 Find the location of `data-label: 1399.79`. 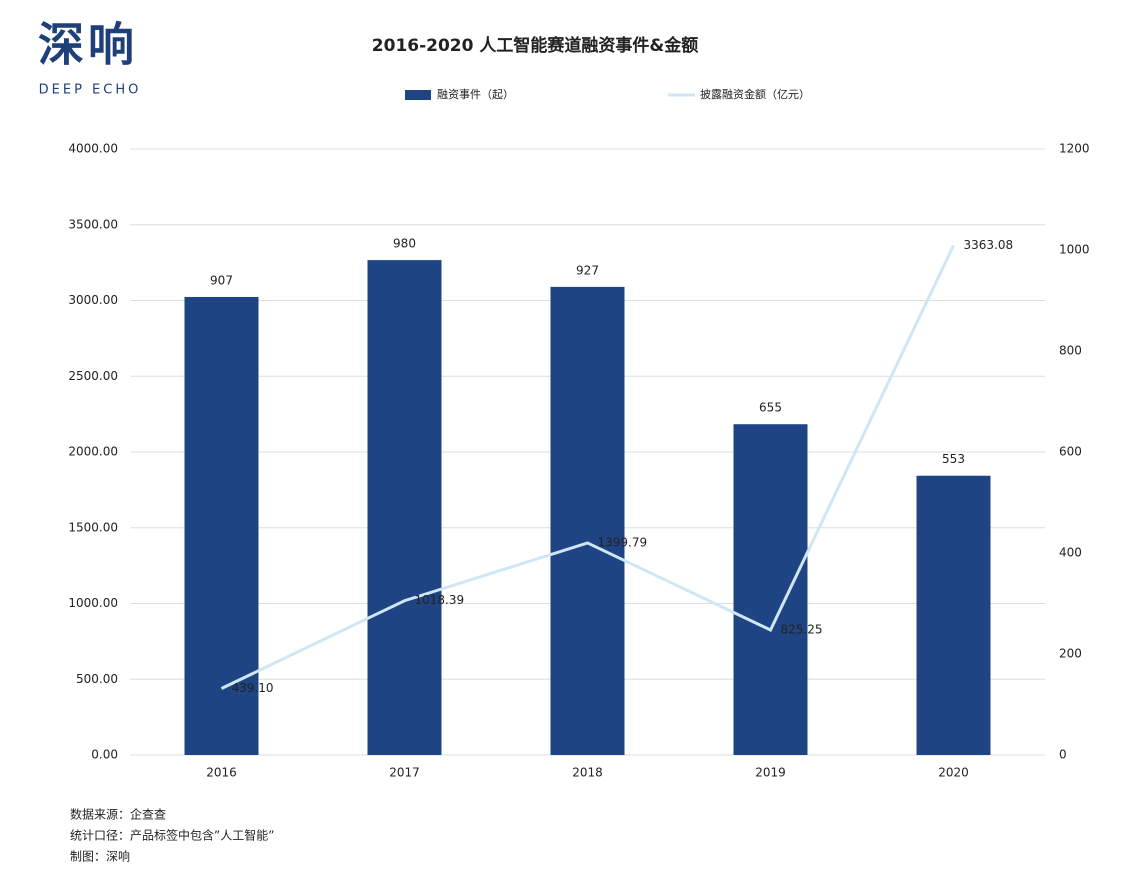

data-label: 1399.79 is located at coordinates (623, 542).